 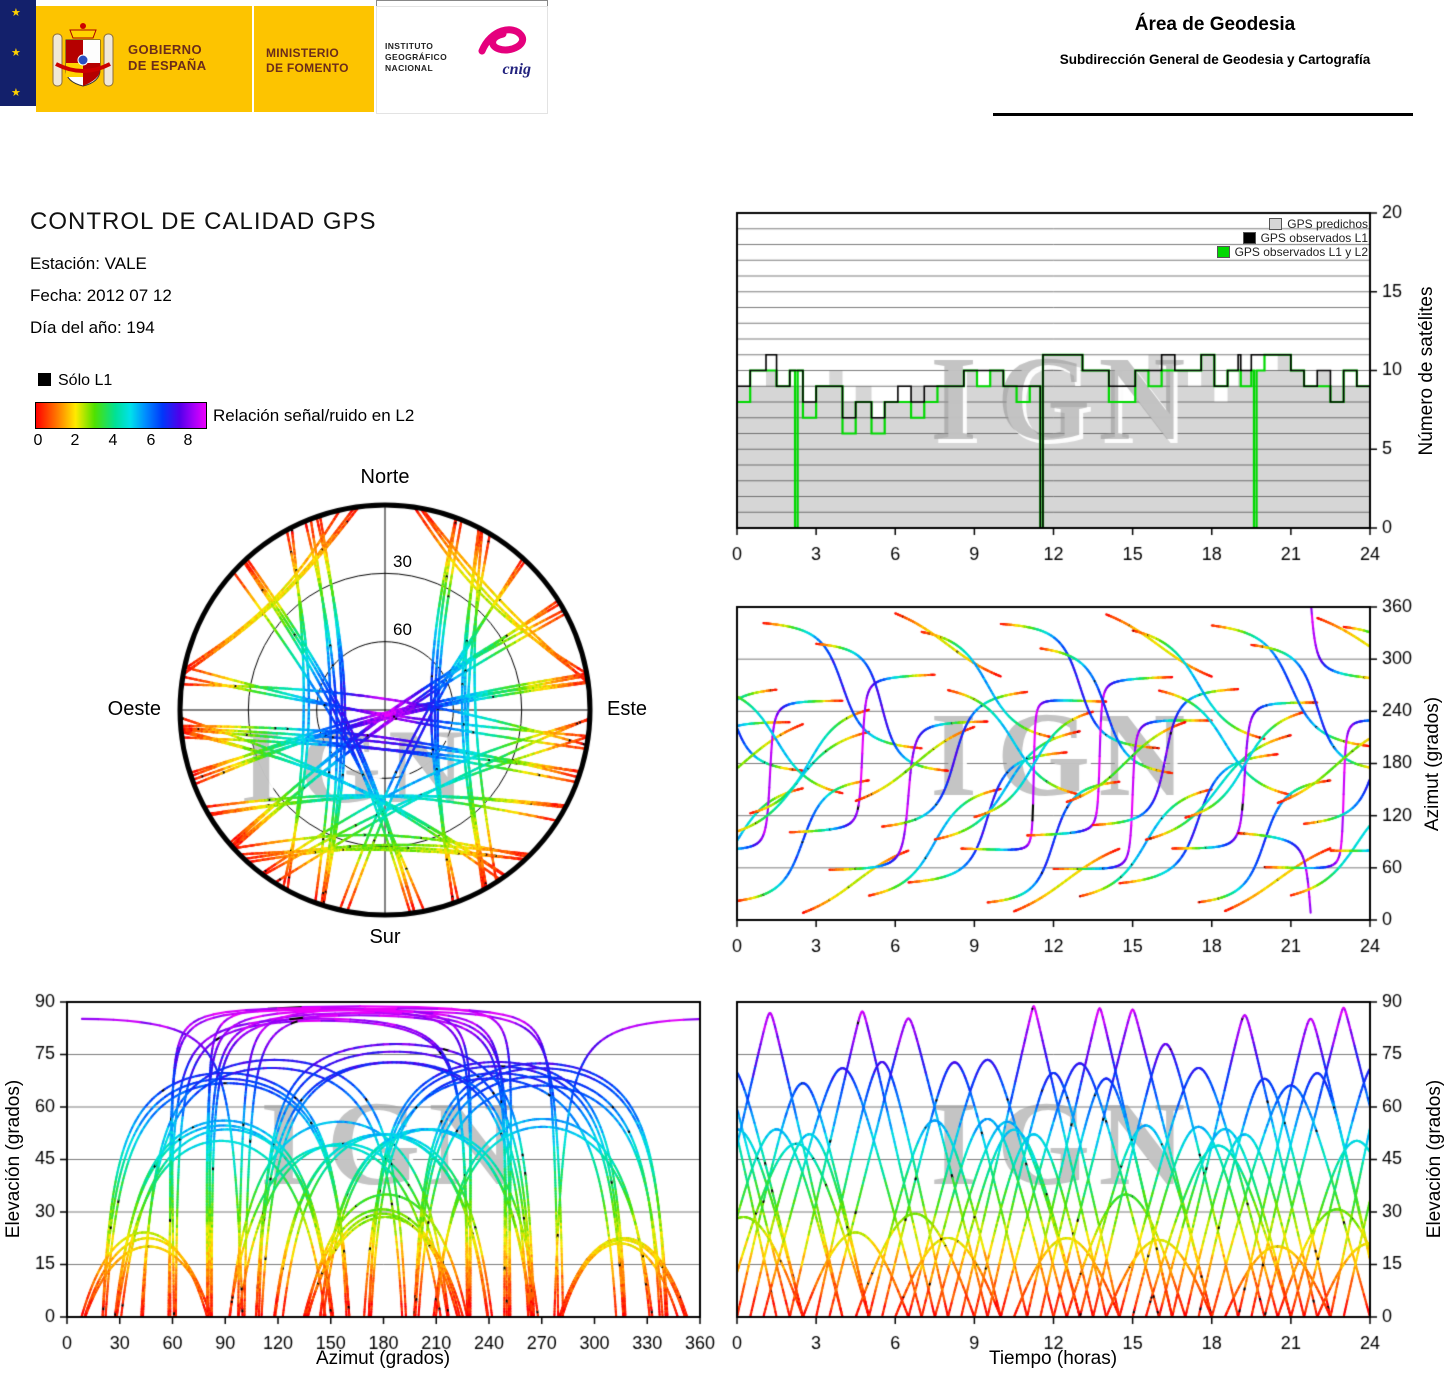 I want to click on time-xlabel: Tiempo (horas), so click(x=1053, y=1358).